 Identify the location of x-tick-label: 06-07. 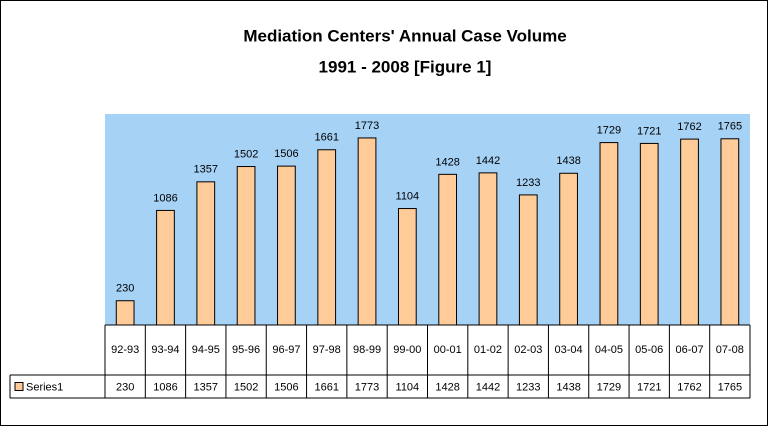
(689, 350).